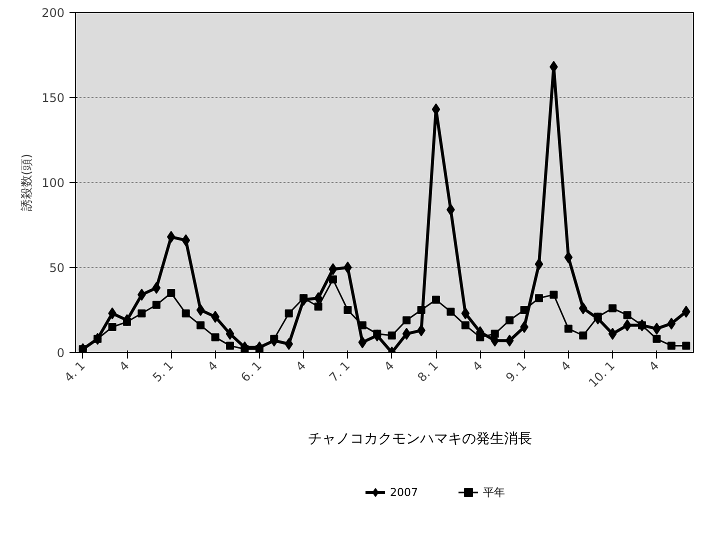 The height and width of the screenshot is (539, 709). I want to click on x-tick-label: 9. 1, so click(516, 371).